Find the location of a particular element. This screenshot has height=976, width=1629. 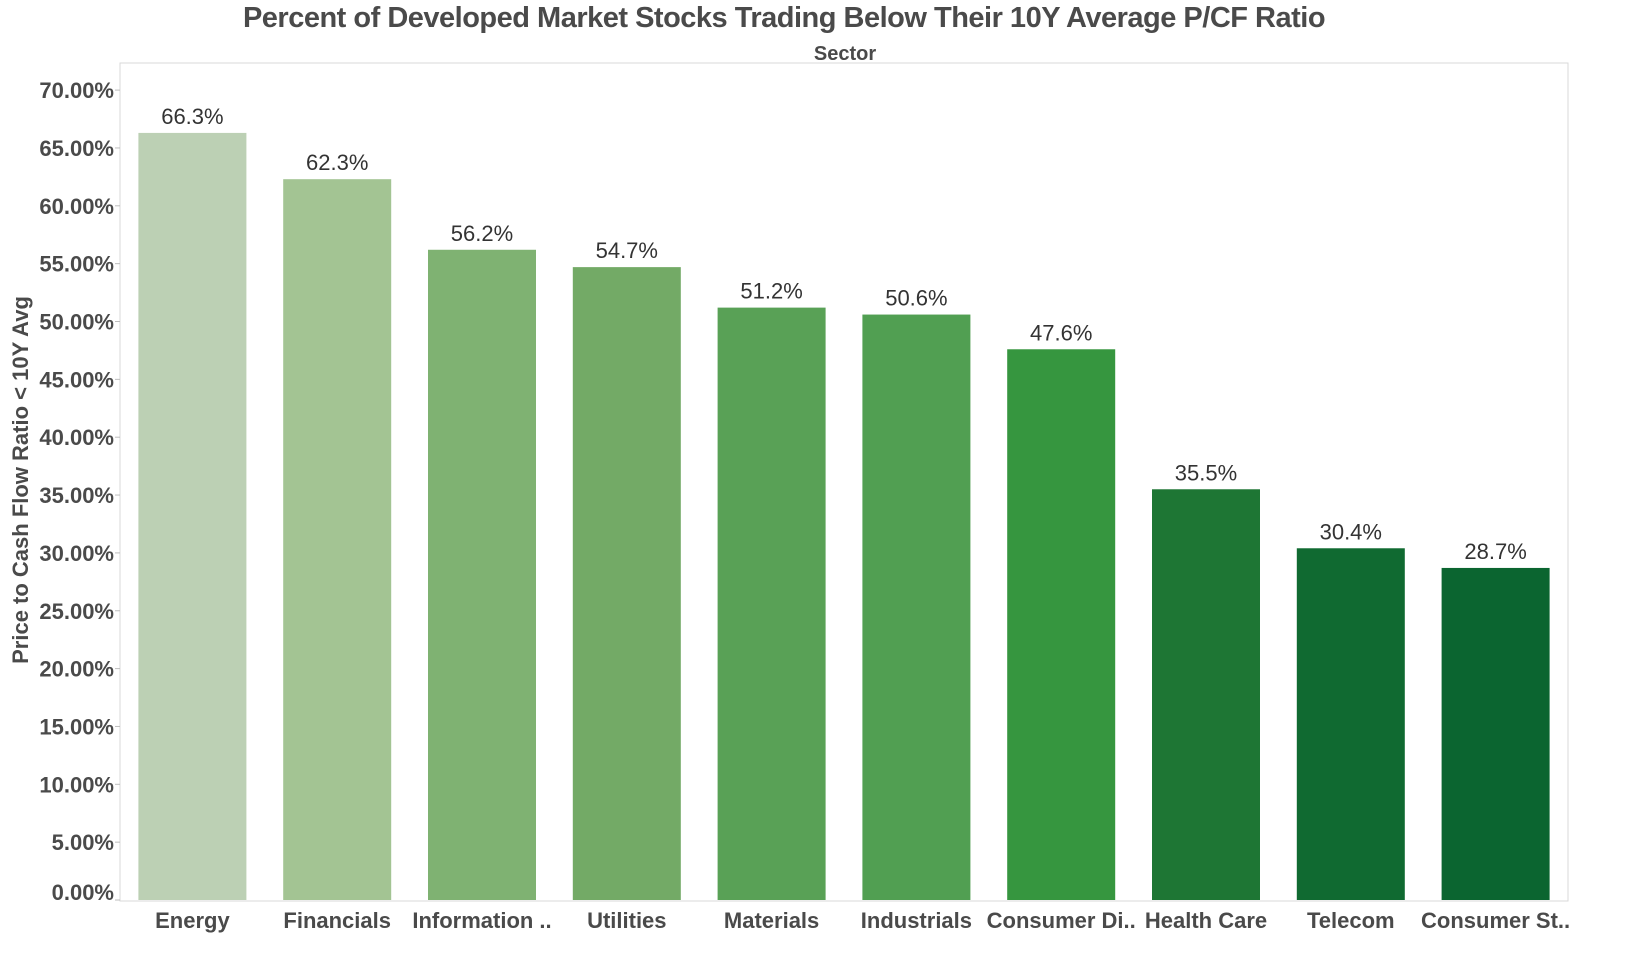

bar-value-label: 54.7% is located at coordinates (627, 250).